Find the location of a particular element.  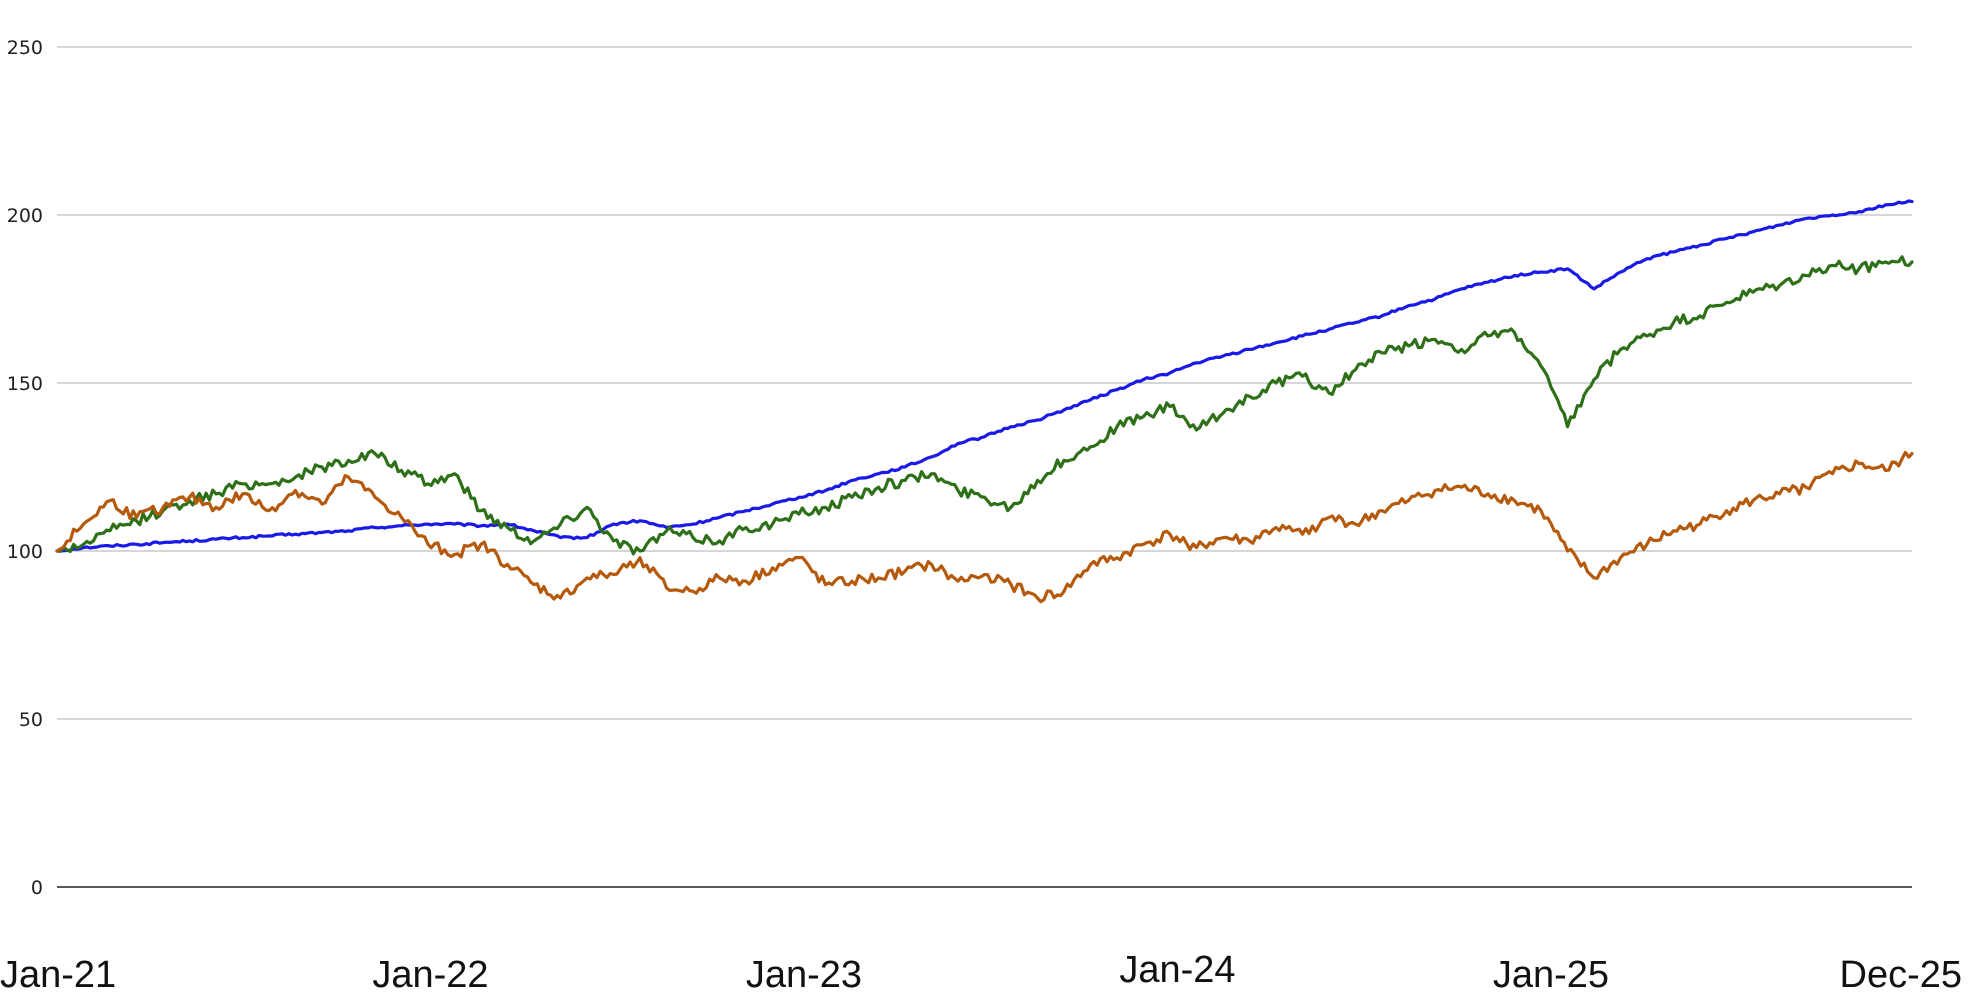

x-tick-label: Jan-21 is located at coordinates (58, 975).